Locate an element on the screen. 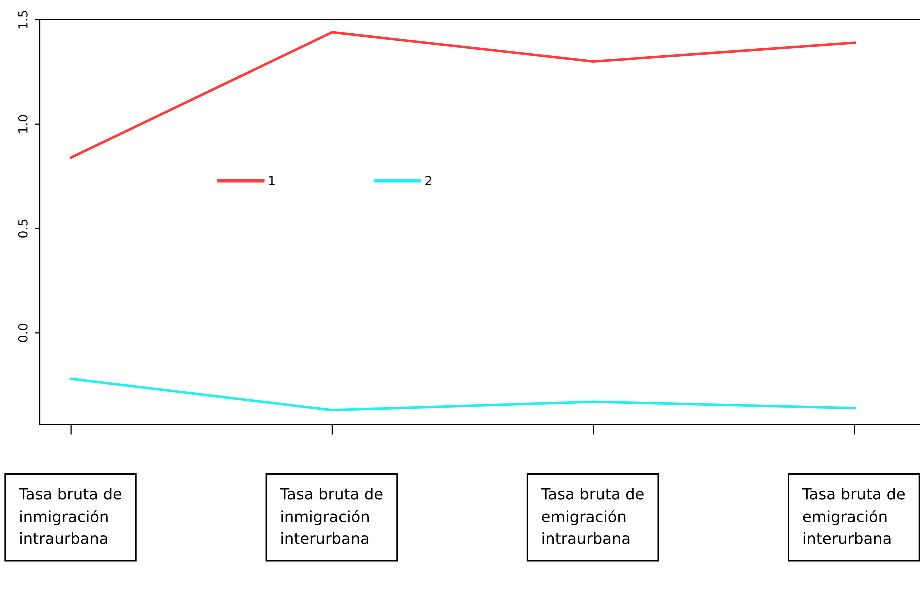 Image resolution: width=920 pixels, height=601 pixels. x-tick-label: Tasa bruta de inmigración intraurbana is located at coordinates (70, 516).